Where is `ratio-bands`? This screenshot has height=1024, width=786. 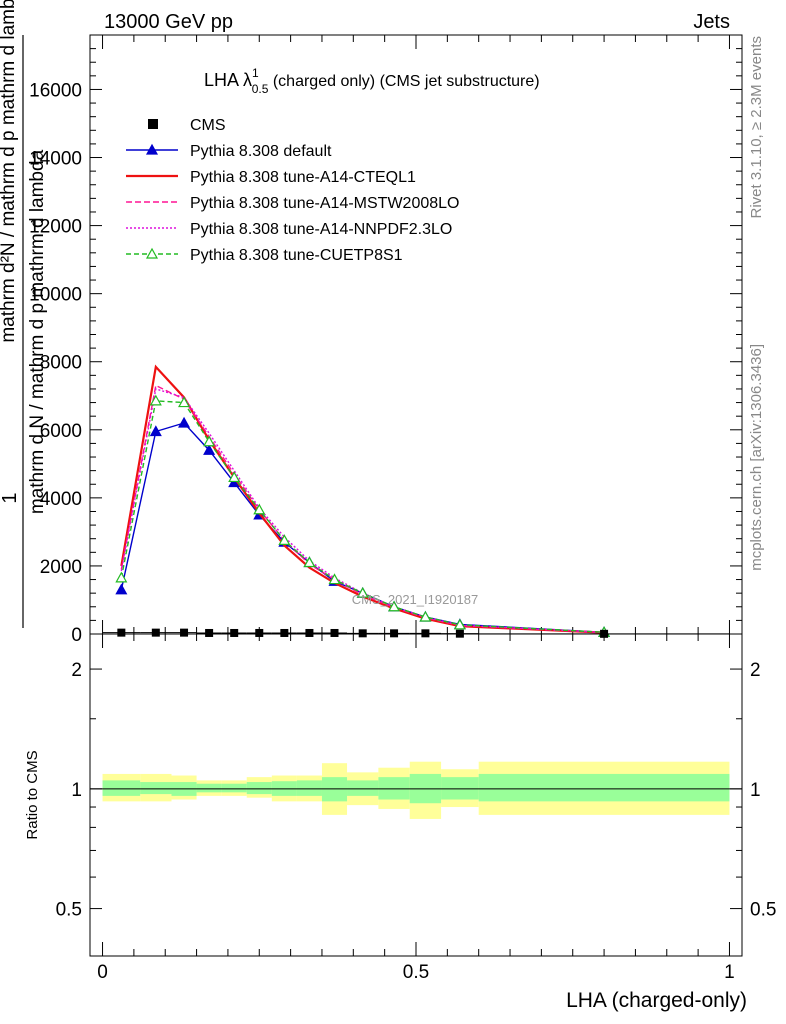
ratio-bands is located at coordinates (416, 790).